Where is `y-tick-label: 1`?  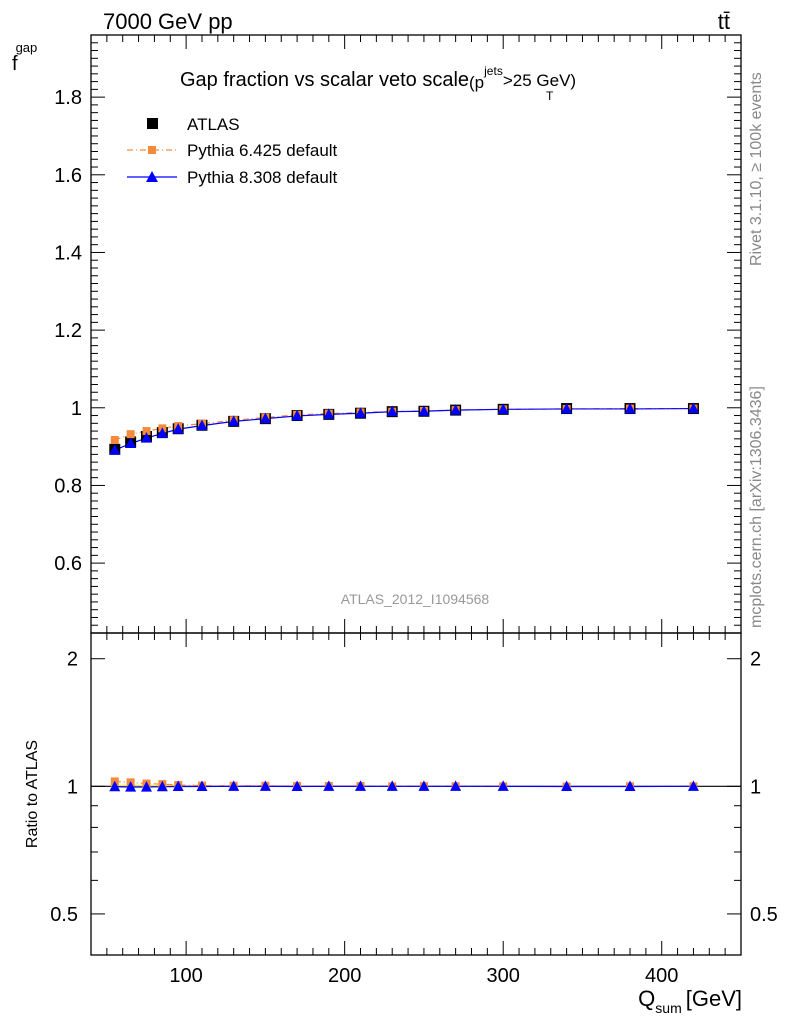
y-tick-label: 1 is located at coordinates (76, 409).